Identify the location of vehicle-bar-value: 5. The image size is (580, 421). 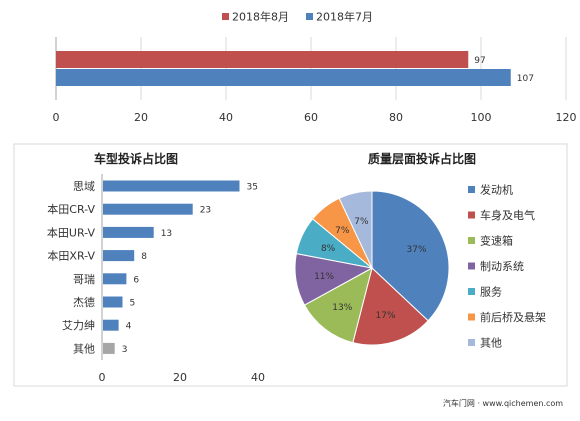
(133, 304).